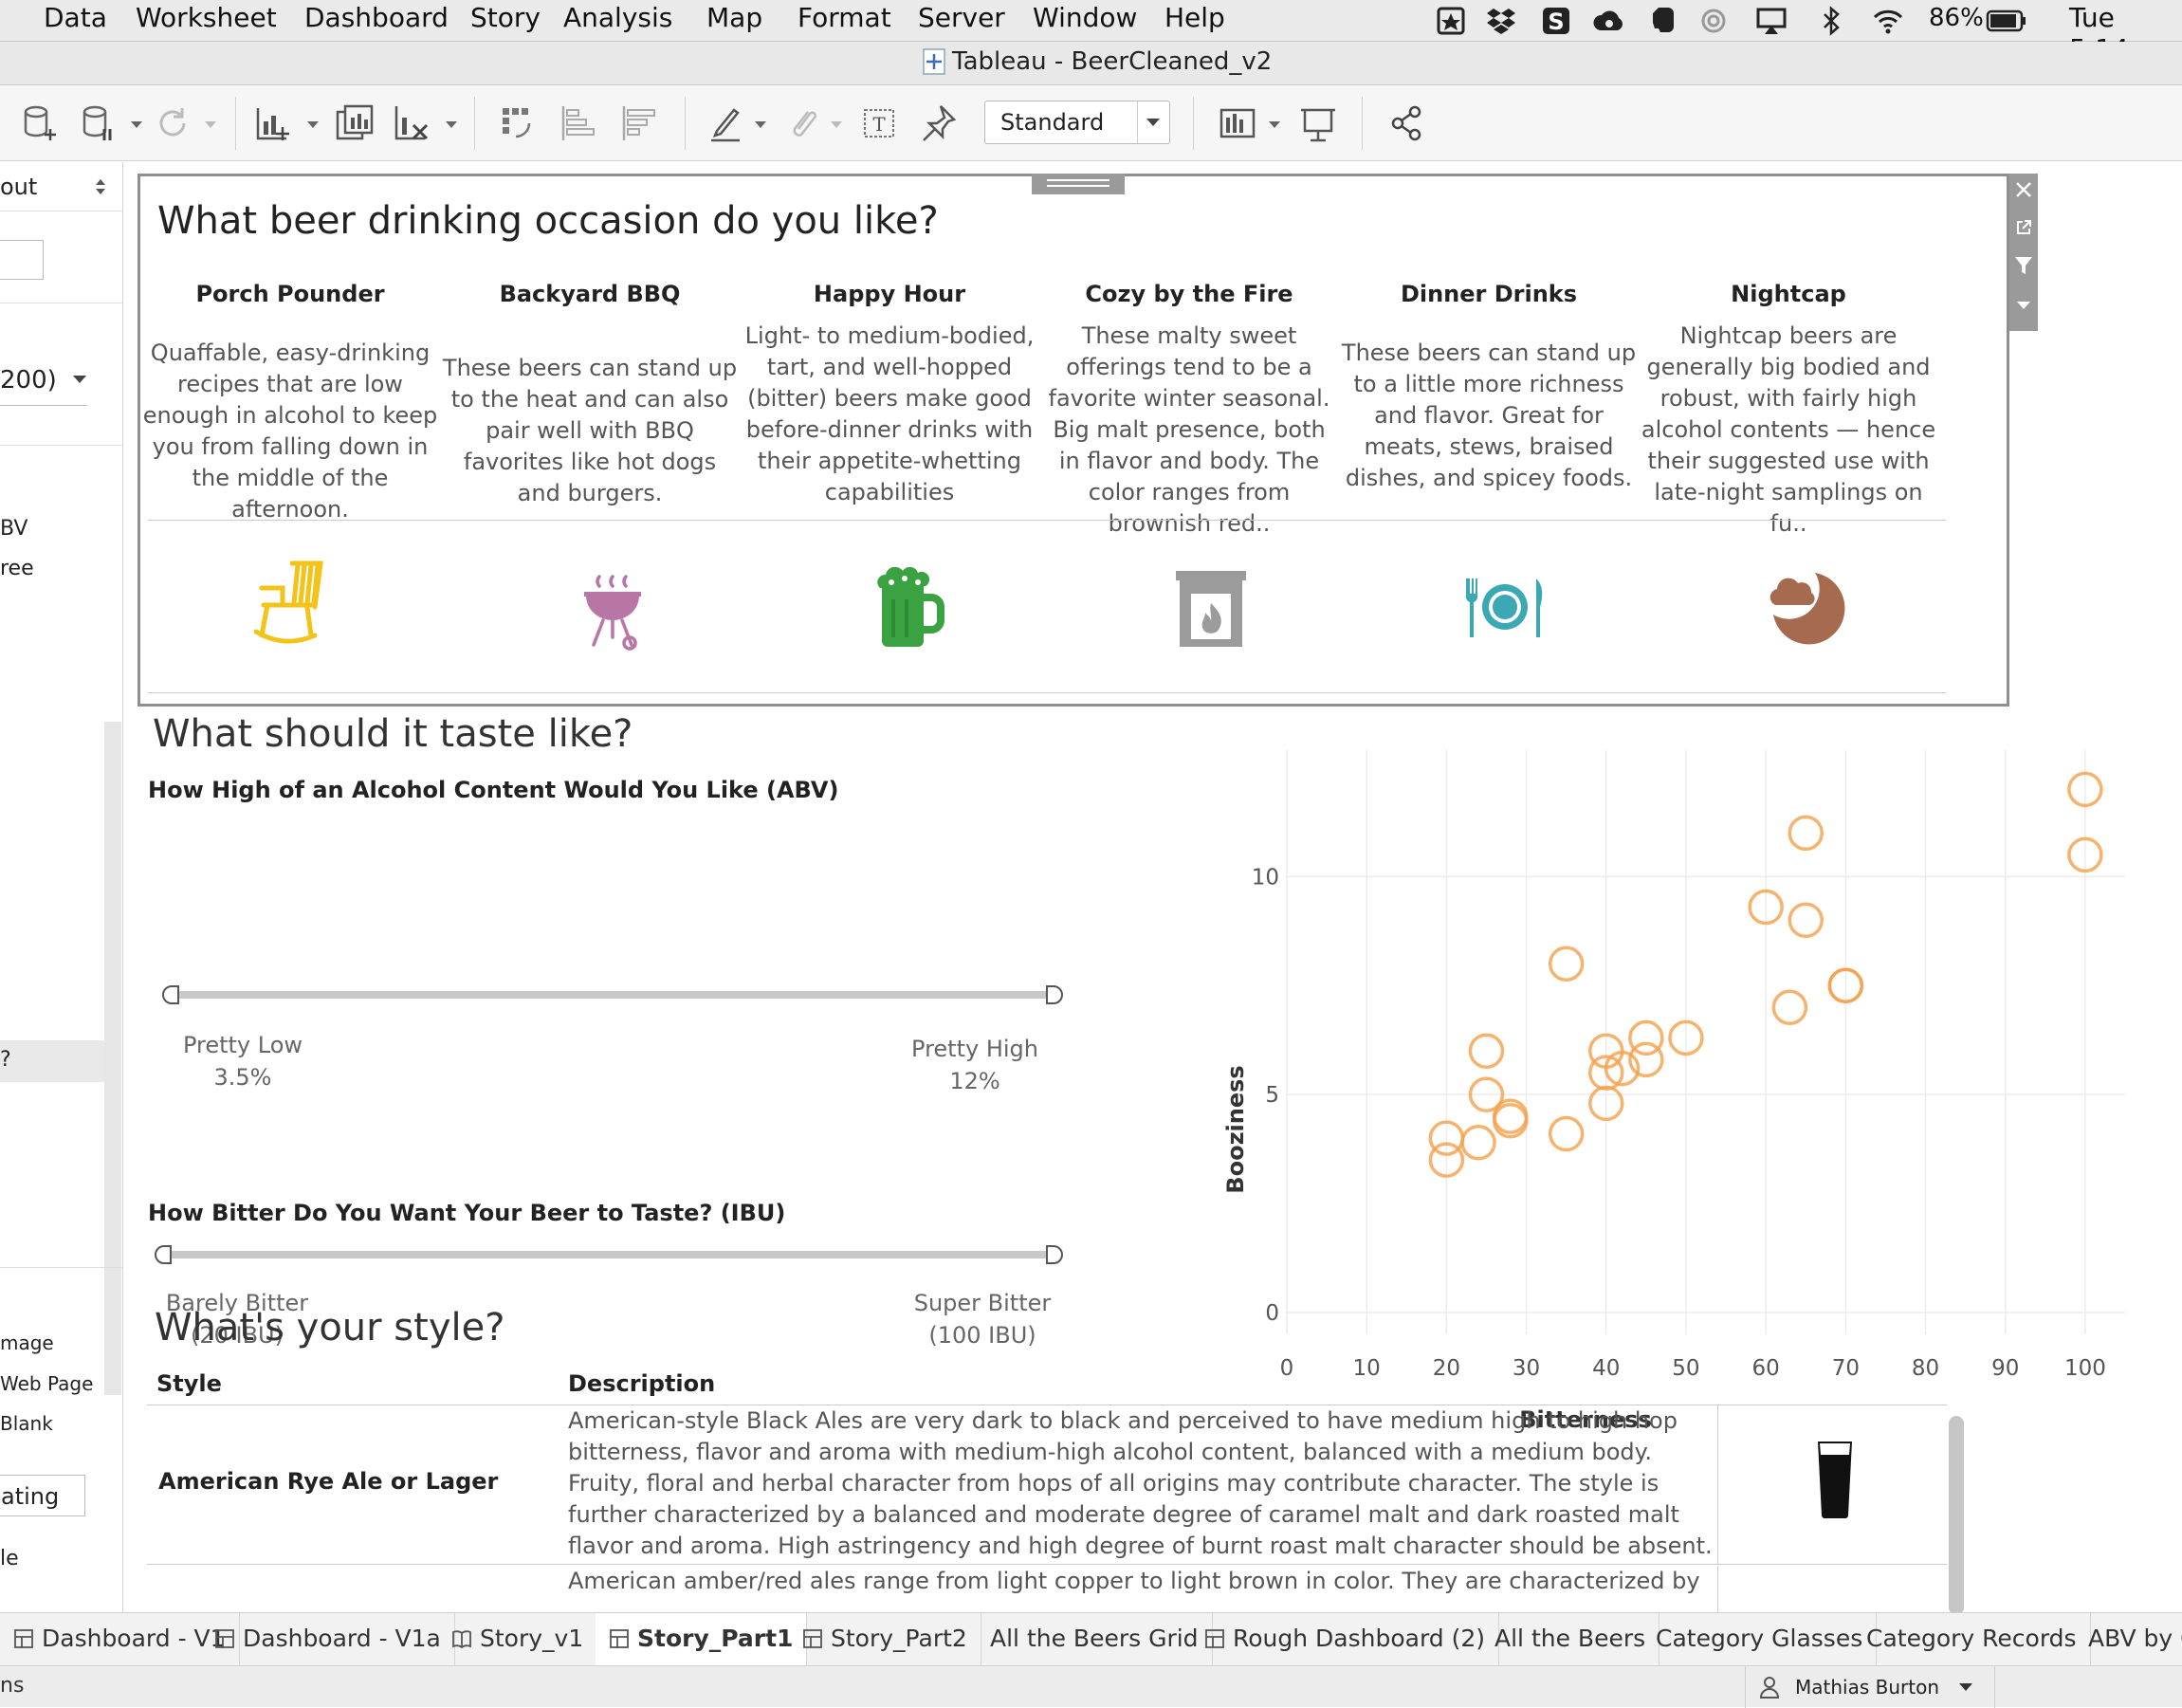 This screenshot has width=2182, height=1708. Describe the element at coordinates (836, 123) in the screenshot. I see `group-dropdown-icon` at that location.